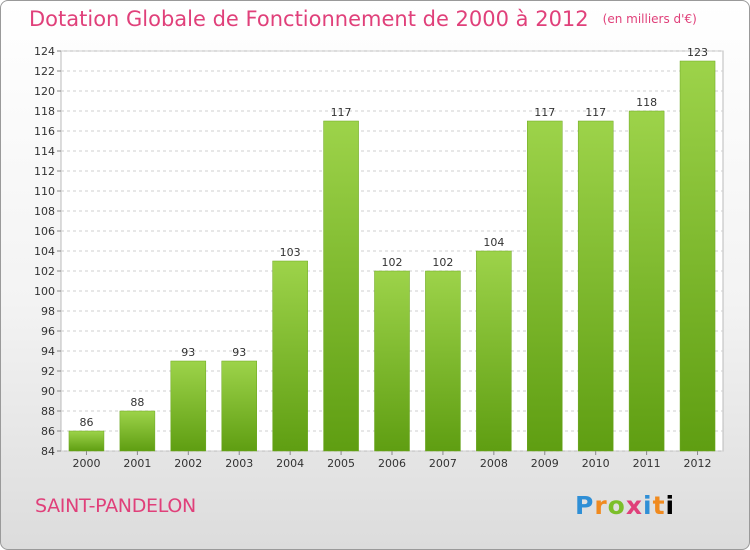 The height and width of the screenshot is (550, 750). Describe the element at coordinates (48, 331) in the screenshot. I see `y-tick-label: 96` at that location.